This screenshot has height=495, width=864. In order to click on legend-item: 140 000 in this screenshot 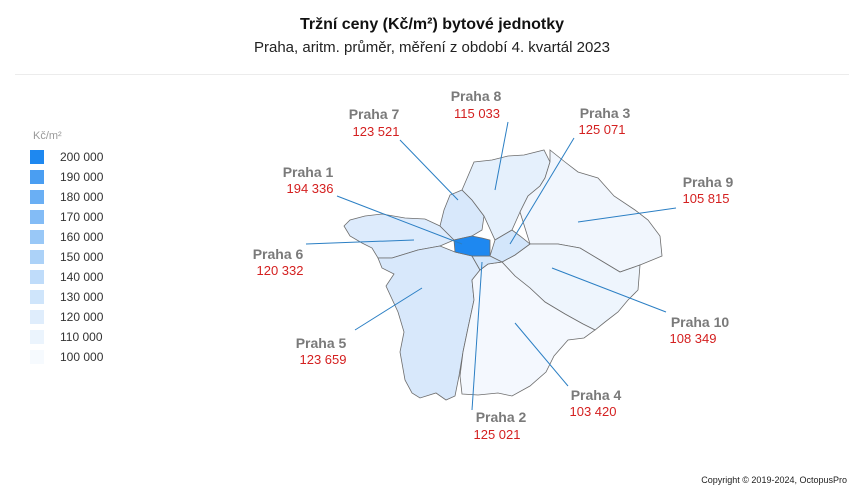, I will do `click(66, 277)`.